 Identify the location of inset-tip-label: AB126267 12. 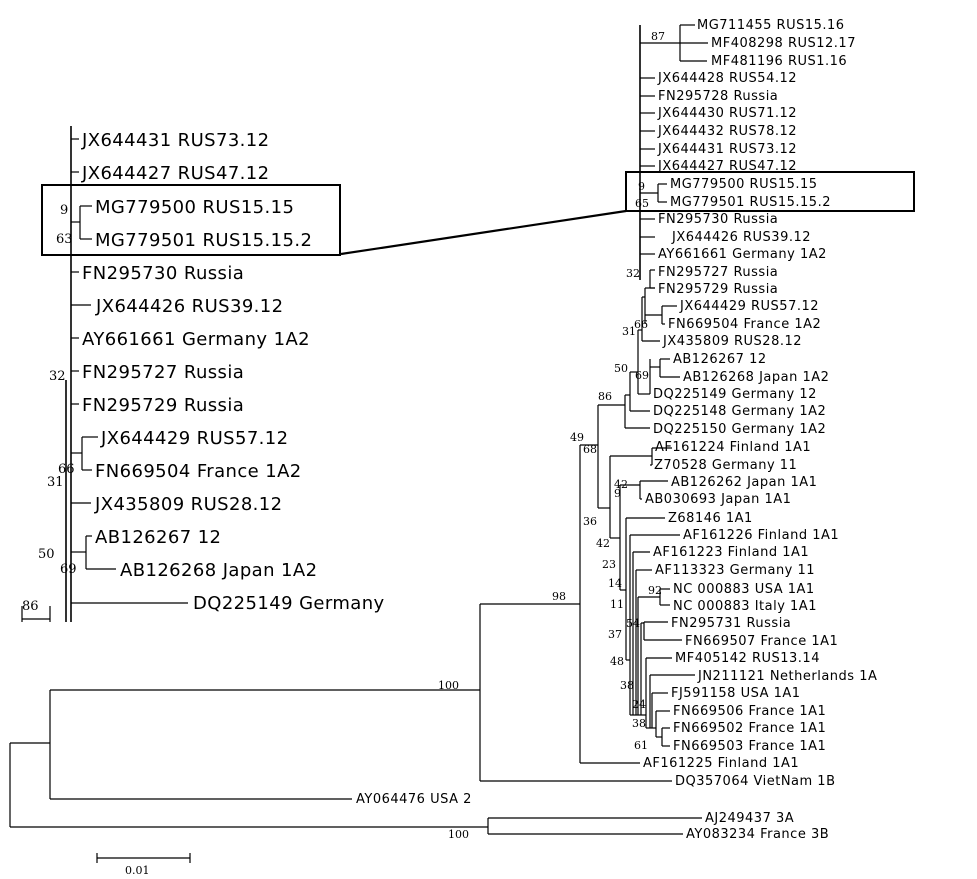
(158, 537).